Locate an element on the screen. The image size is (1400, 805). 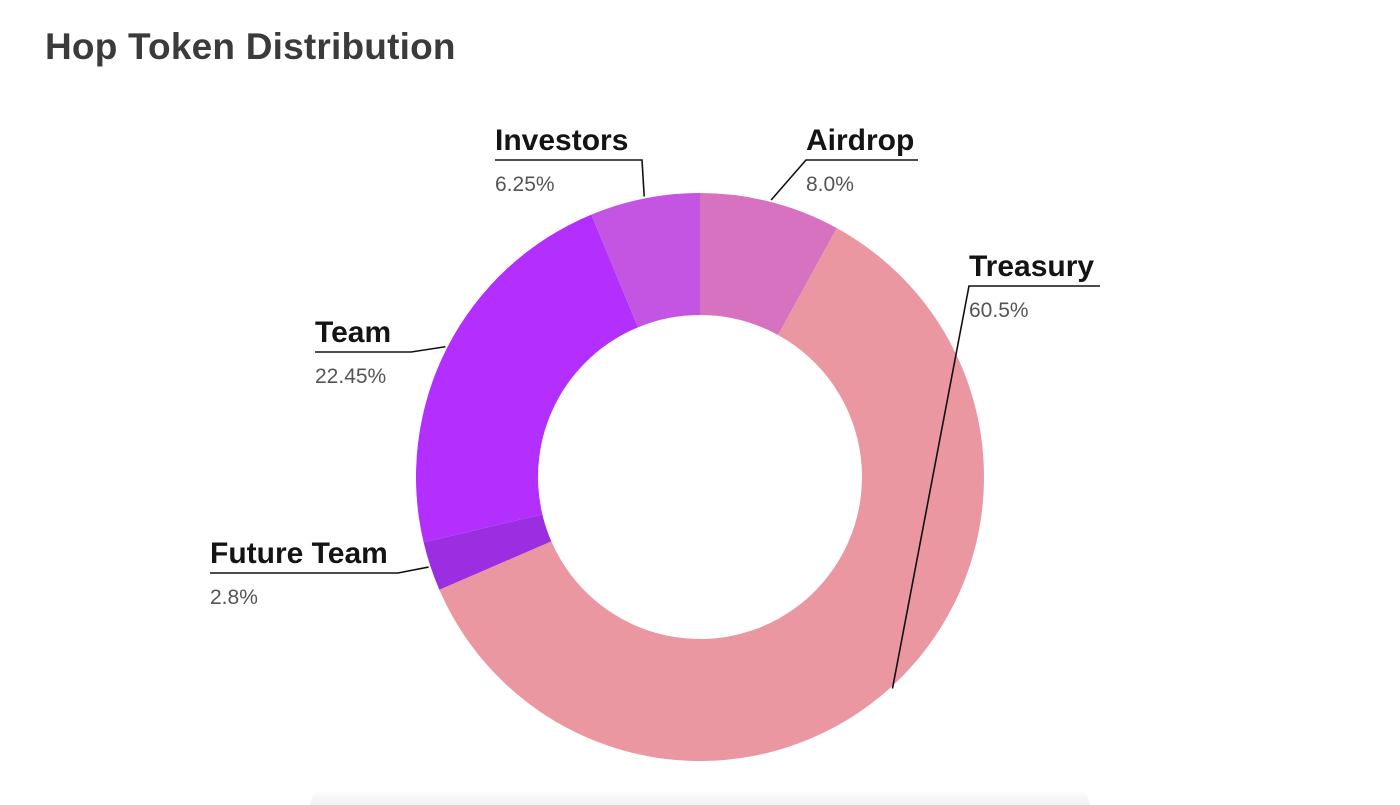
slice-percent-team: 22.45% is located at coordinates (350, 376).